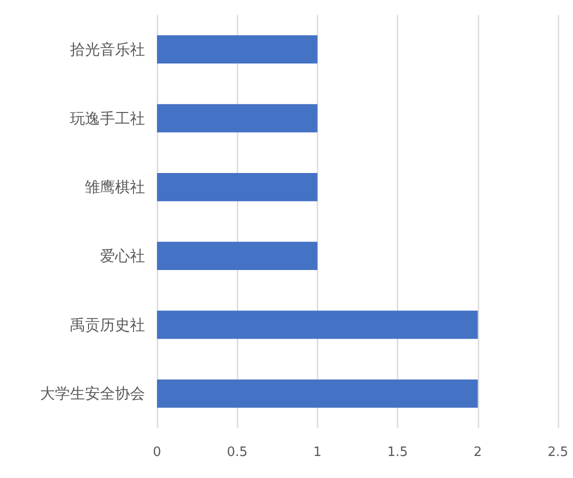 The height and width of the screenshot is (478, 573). I want to click on x-tick-label: 2.5, so click(558, 452).